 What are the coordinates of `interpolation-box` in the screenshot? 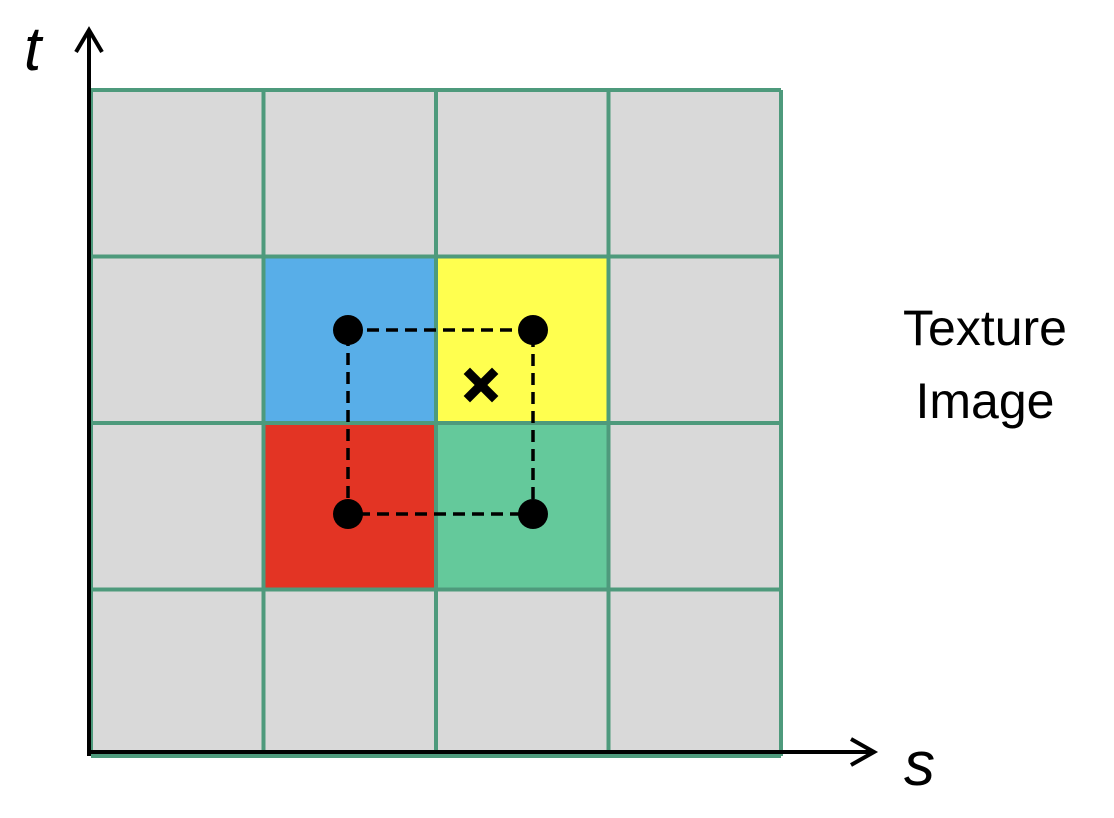 It's located at (440, 422).